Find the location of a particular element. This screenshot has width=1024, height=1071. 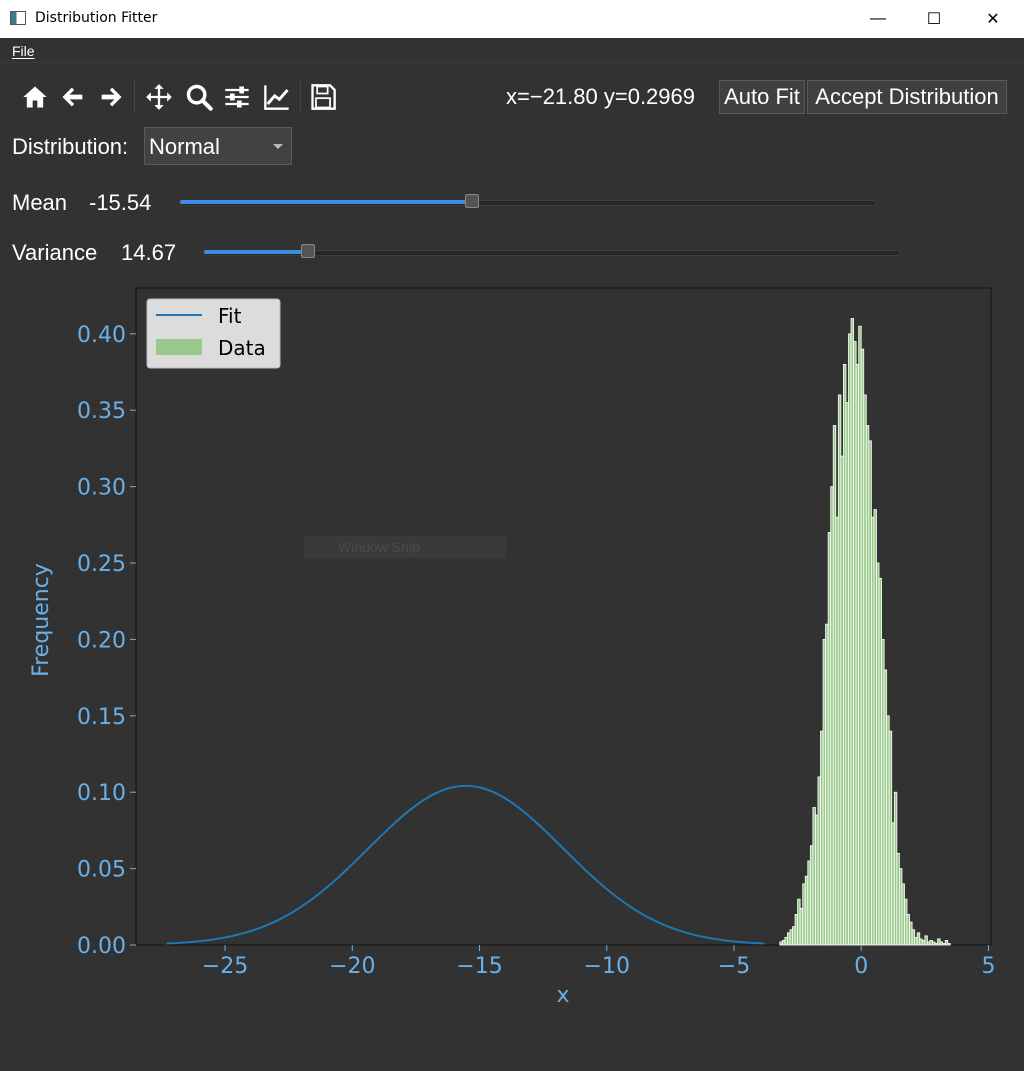

menu-file: File is located at coordinates (23, 51).